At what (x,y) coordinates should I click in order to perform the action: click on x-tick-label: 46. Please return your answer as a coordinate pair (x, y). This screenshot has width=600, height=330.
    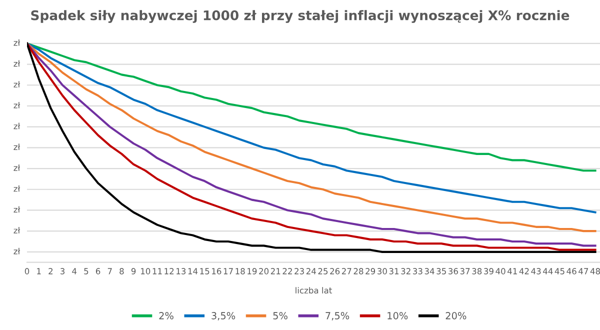
    Looking at the image, I should click on (571, 271).